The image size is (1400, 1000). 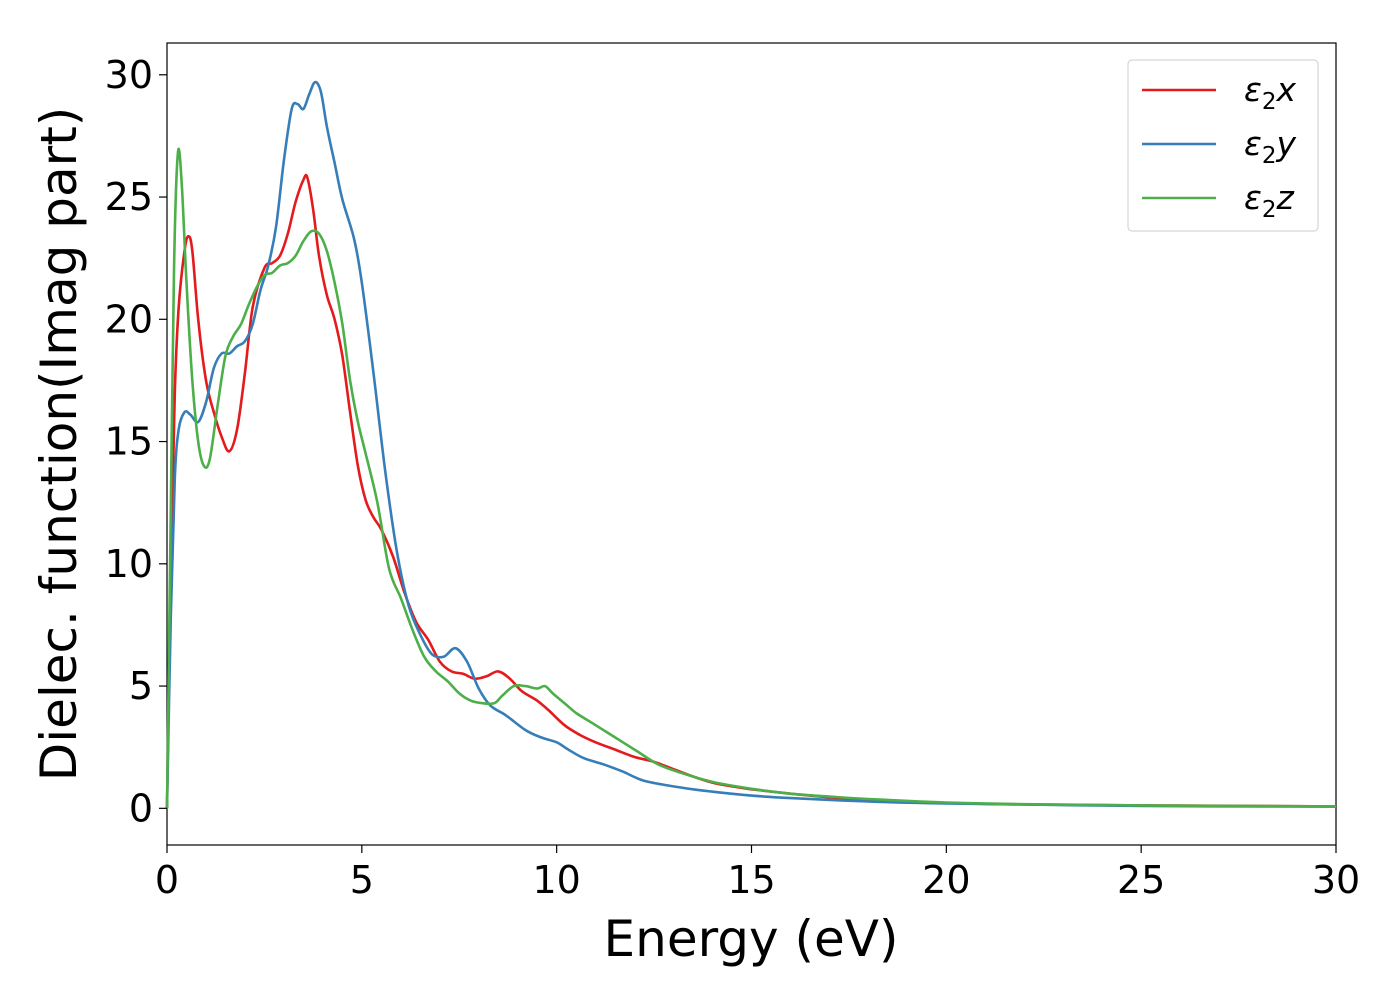 I want to click on y-tick-label: 5, so click(x=141, y=686).